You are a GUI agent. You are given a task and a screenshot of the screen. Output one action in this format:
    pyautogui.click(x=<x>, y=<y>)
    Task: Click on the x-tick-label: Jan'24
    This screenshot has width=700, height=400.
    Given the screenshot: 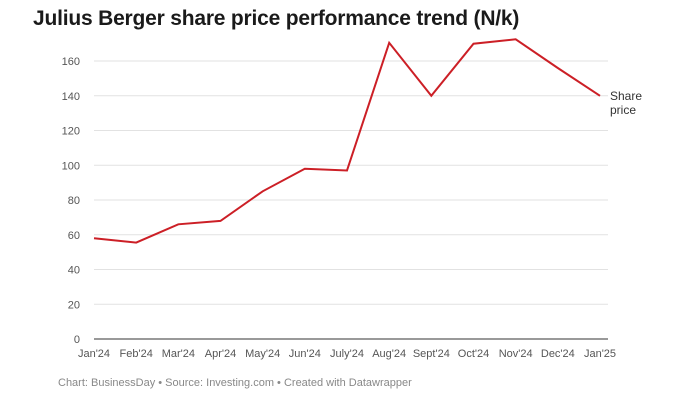 What is the action you would take?
    pyautogui.click(x=94, y=354)
    